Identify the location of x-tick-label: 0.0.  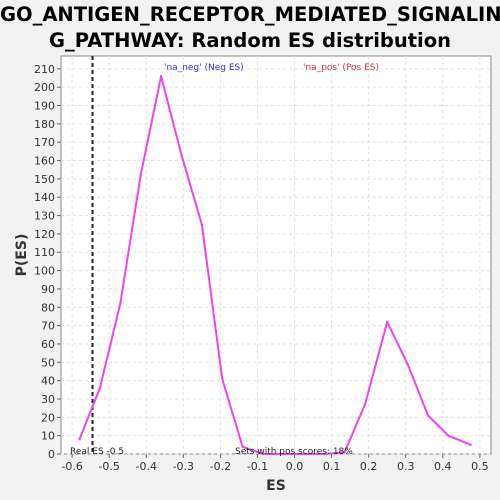
(295, 466).